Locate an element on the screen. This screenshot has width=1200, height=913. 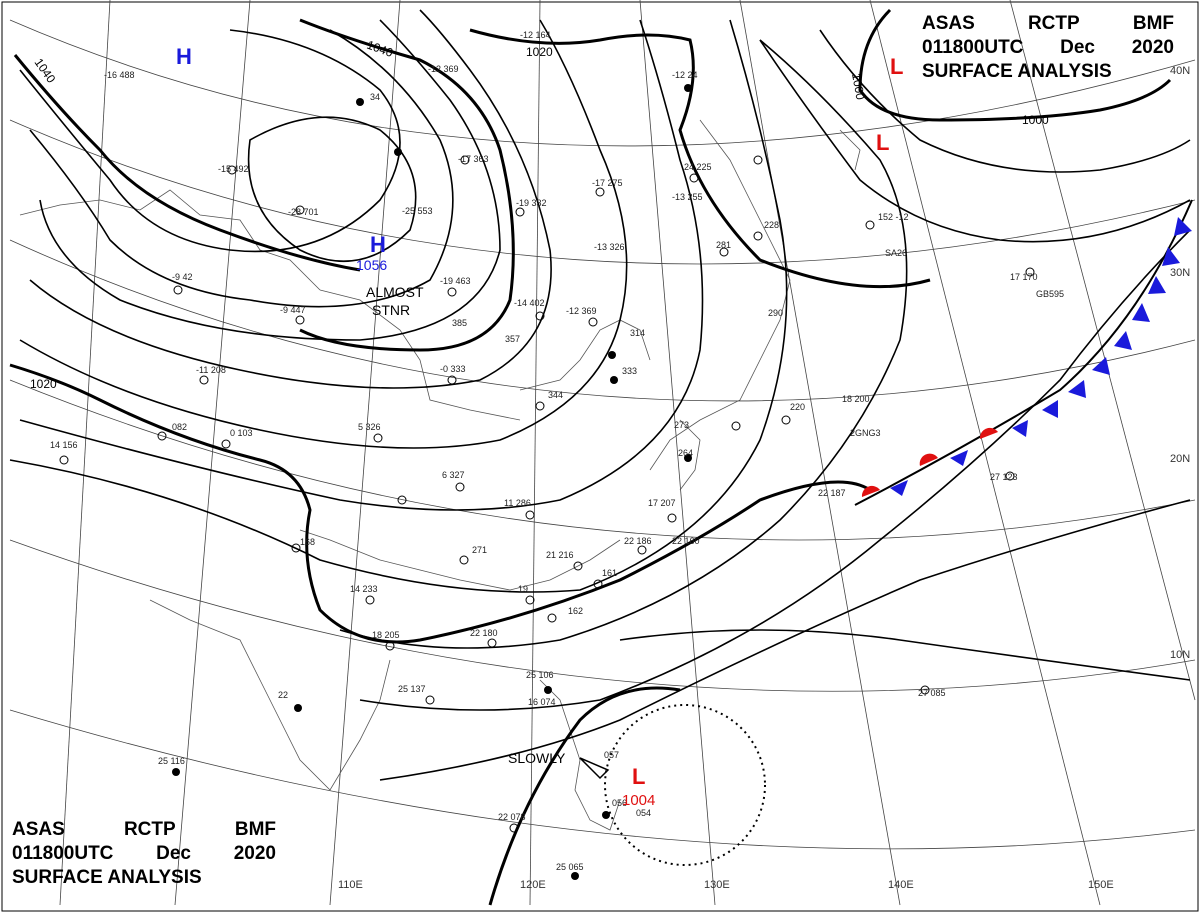
obs-label: 271 is located at coordinates (479, 550).